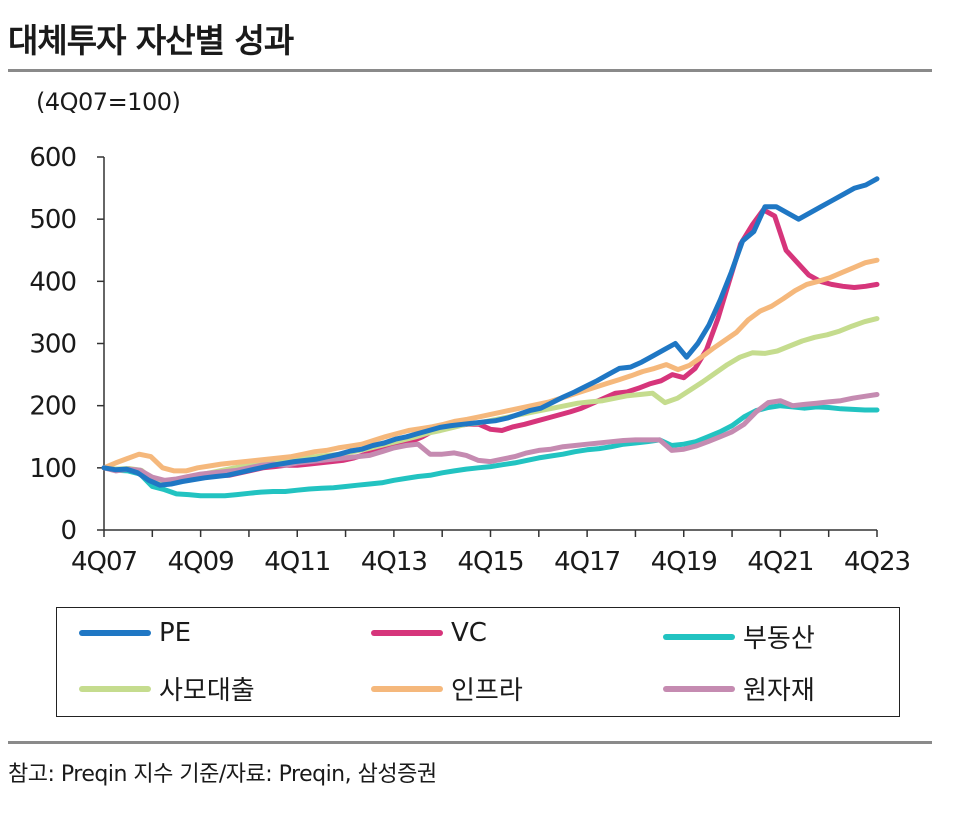 The width and height of the screenshot is (960, 828). I want to click on x-tick-label: 4Q13, so click(394, 562).